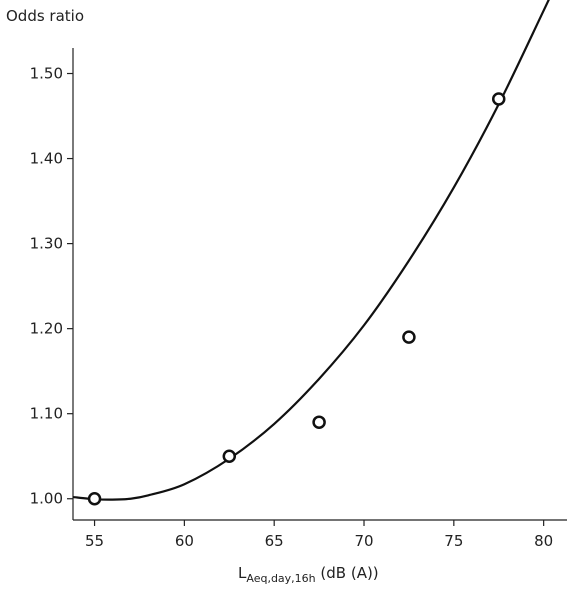  What do you see at coordinates (45, 16) in the screenshot?
I see `y-axis-title: Odds ratio` at bounding box center [45, 16].